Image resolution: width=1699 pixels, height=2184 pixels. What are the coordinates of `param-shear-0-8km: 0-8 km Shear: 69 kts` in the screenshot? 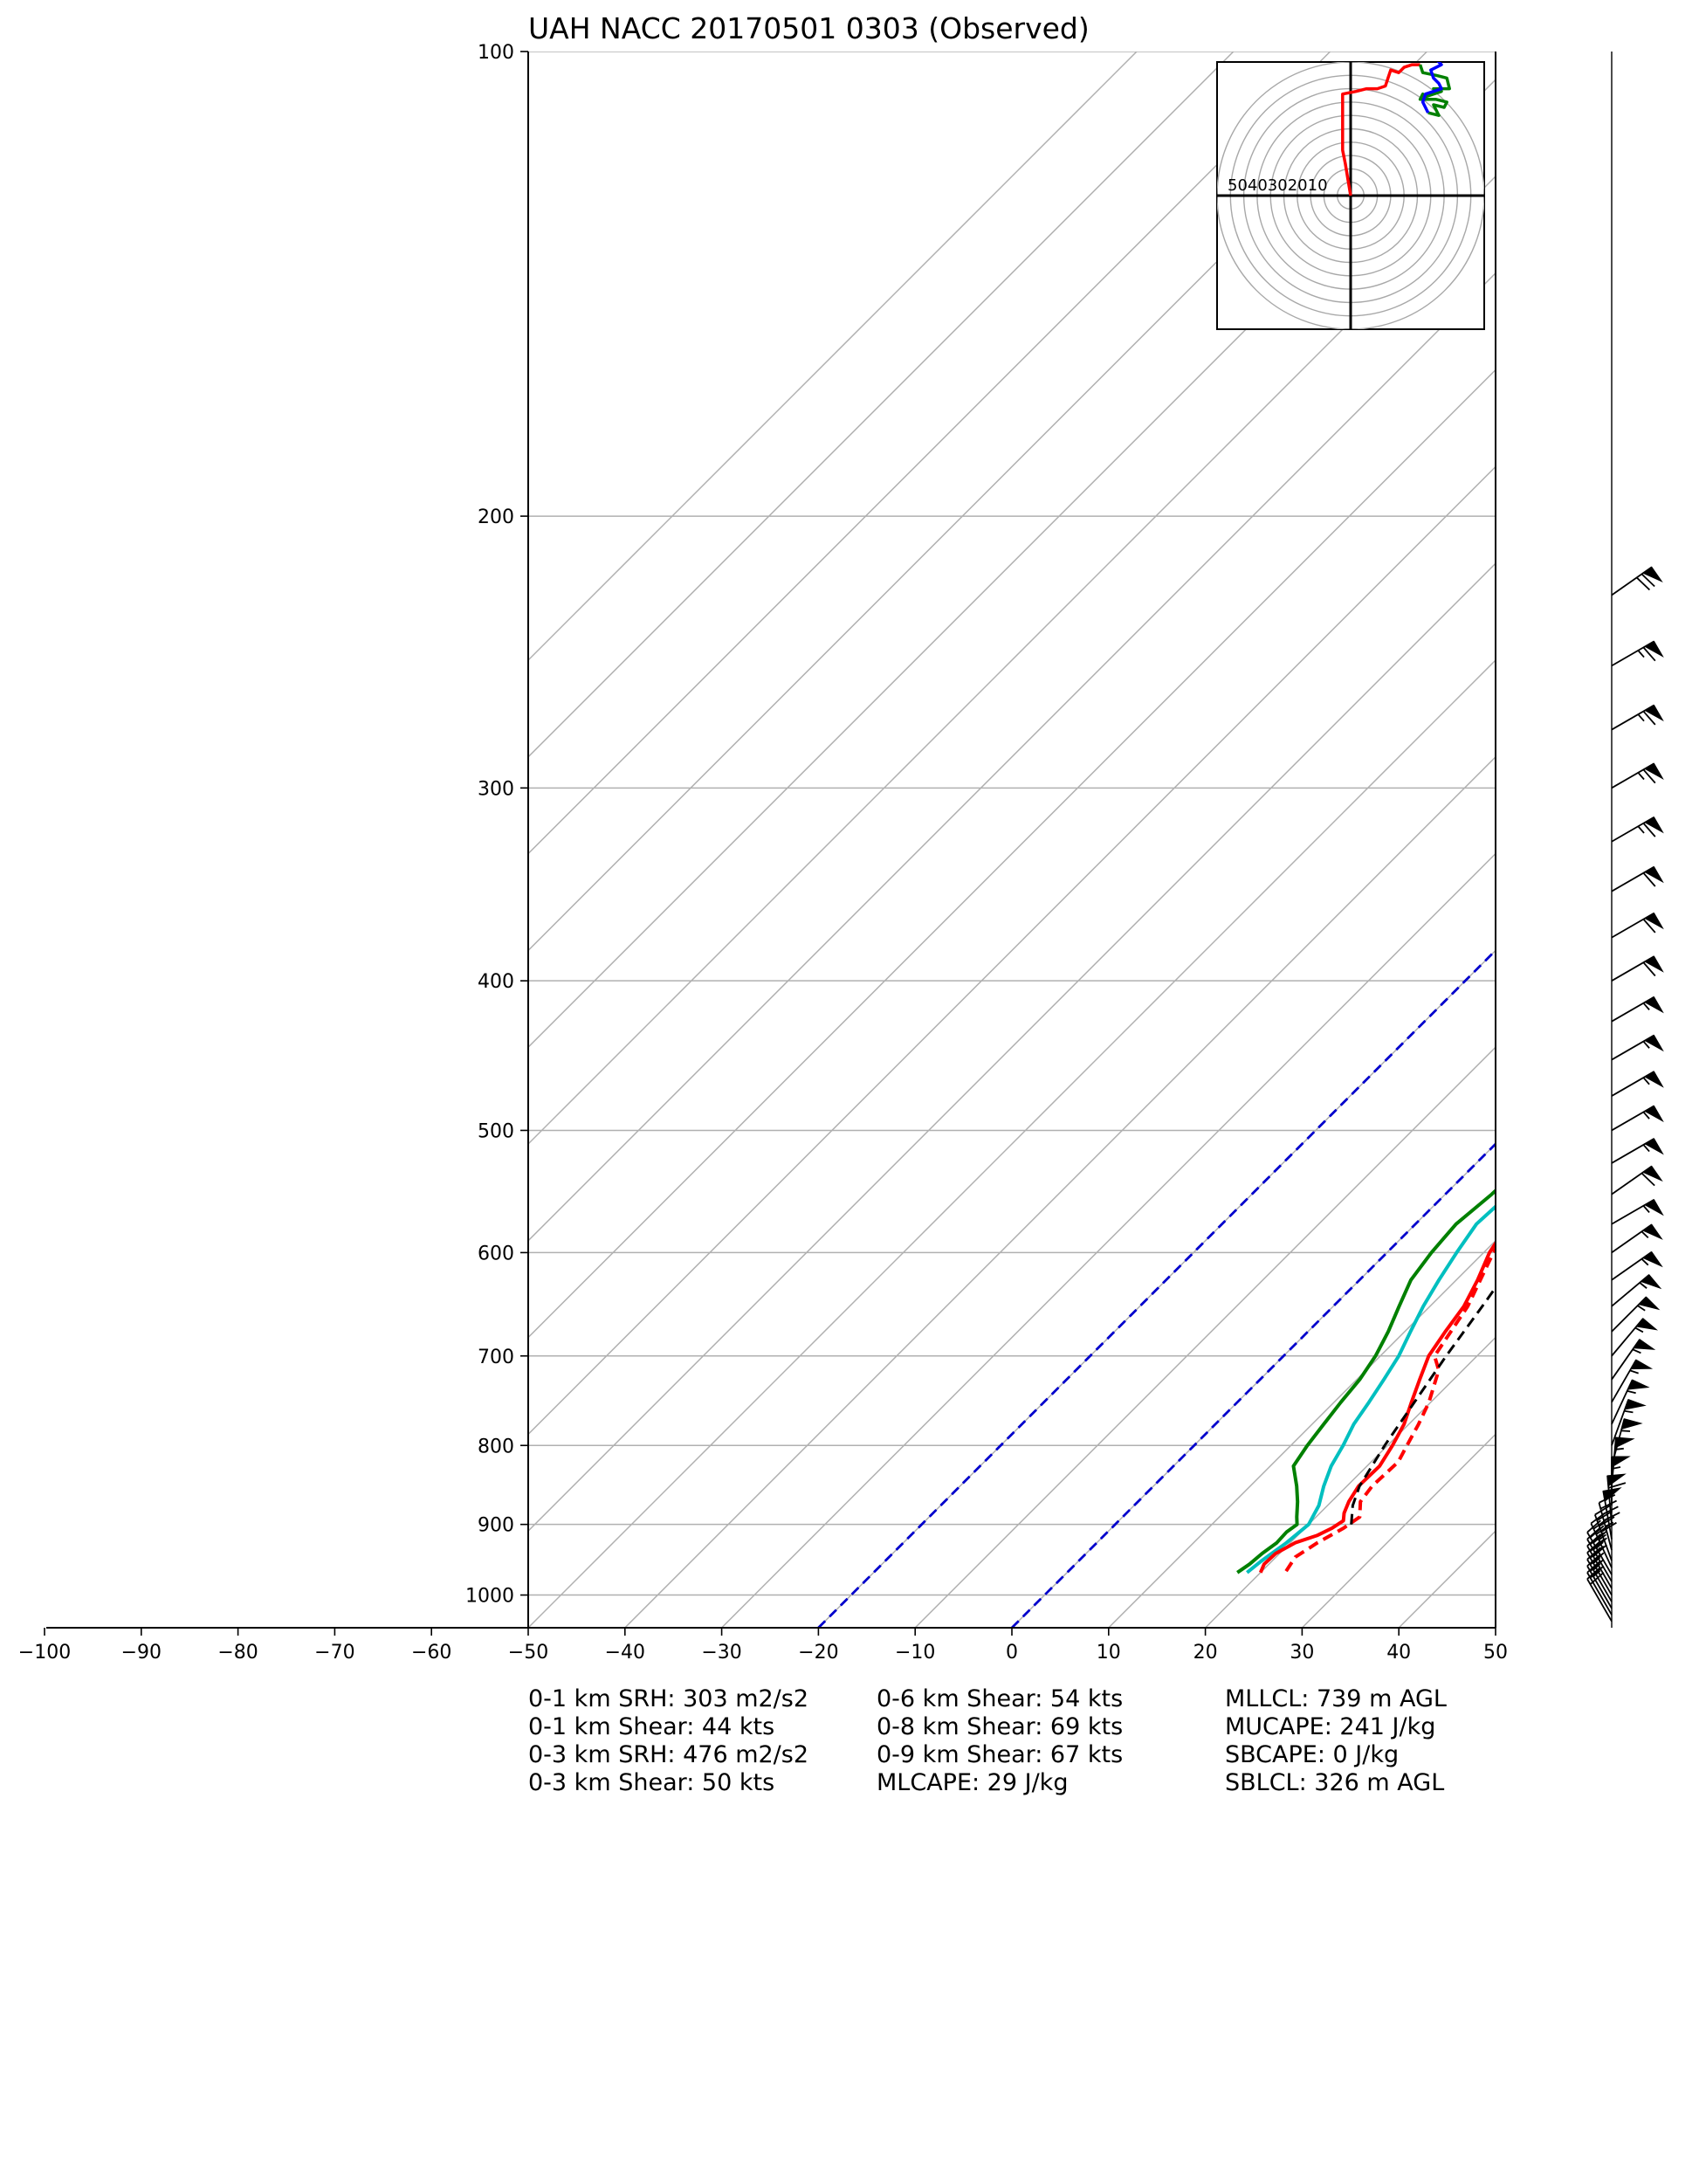 It's located at (1000, 1726).